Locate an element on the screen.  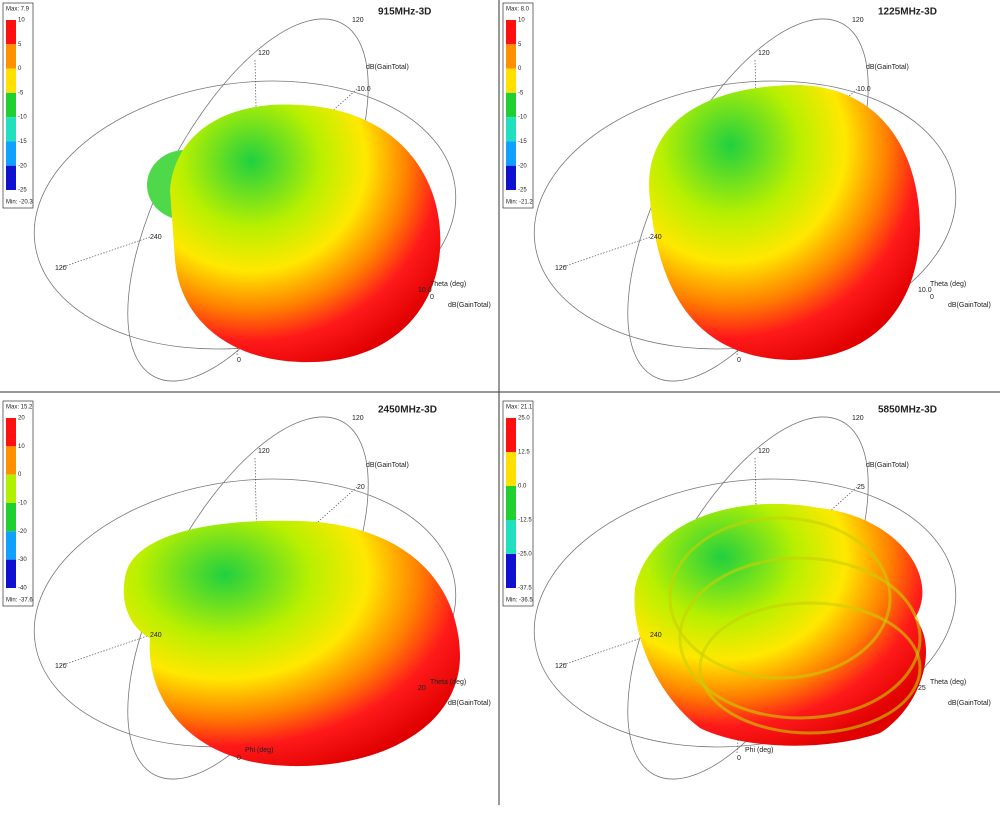
panel-title: 1225MHz-3D is located at coordinates (907, 12).